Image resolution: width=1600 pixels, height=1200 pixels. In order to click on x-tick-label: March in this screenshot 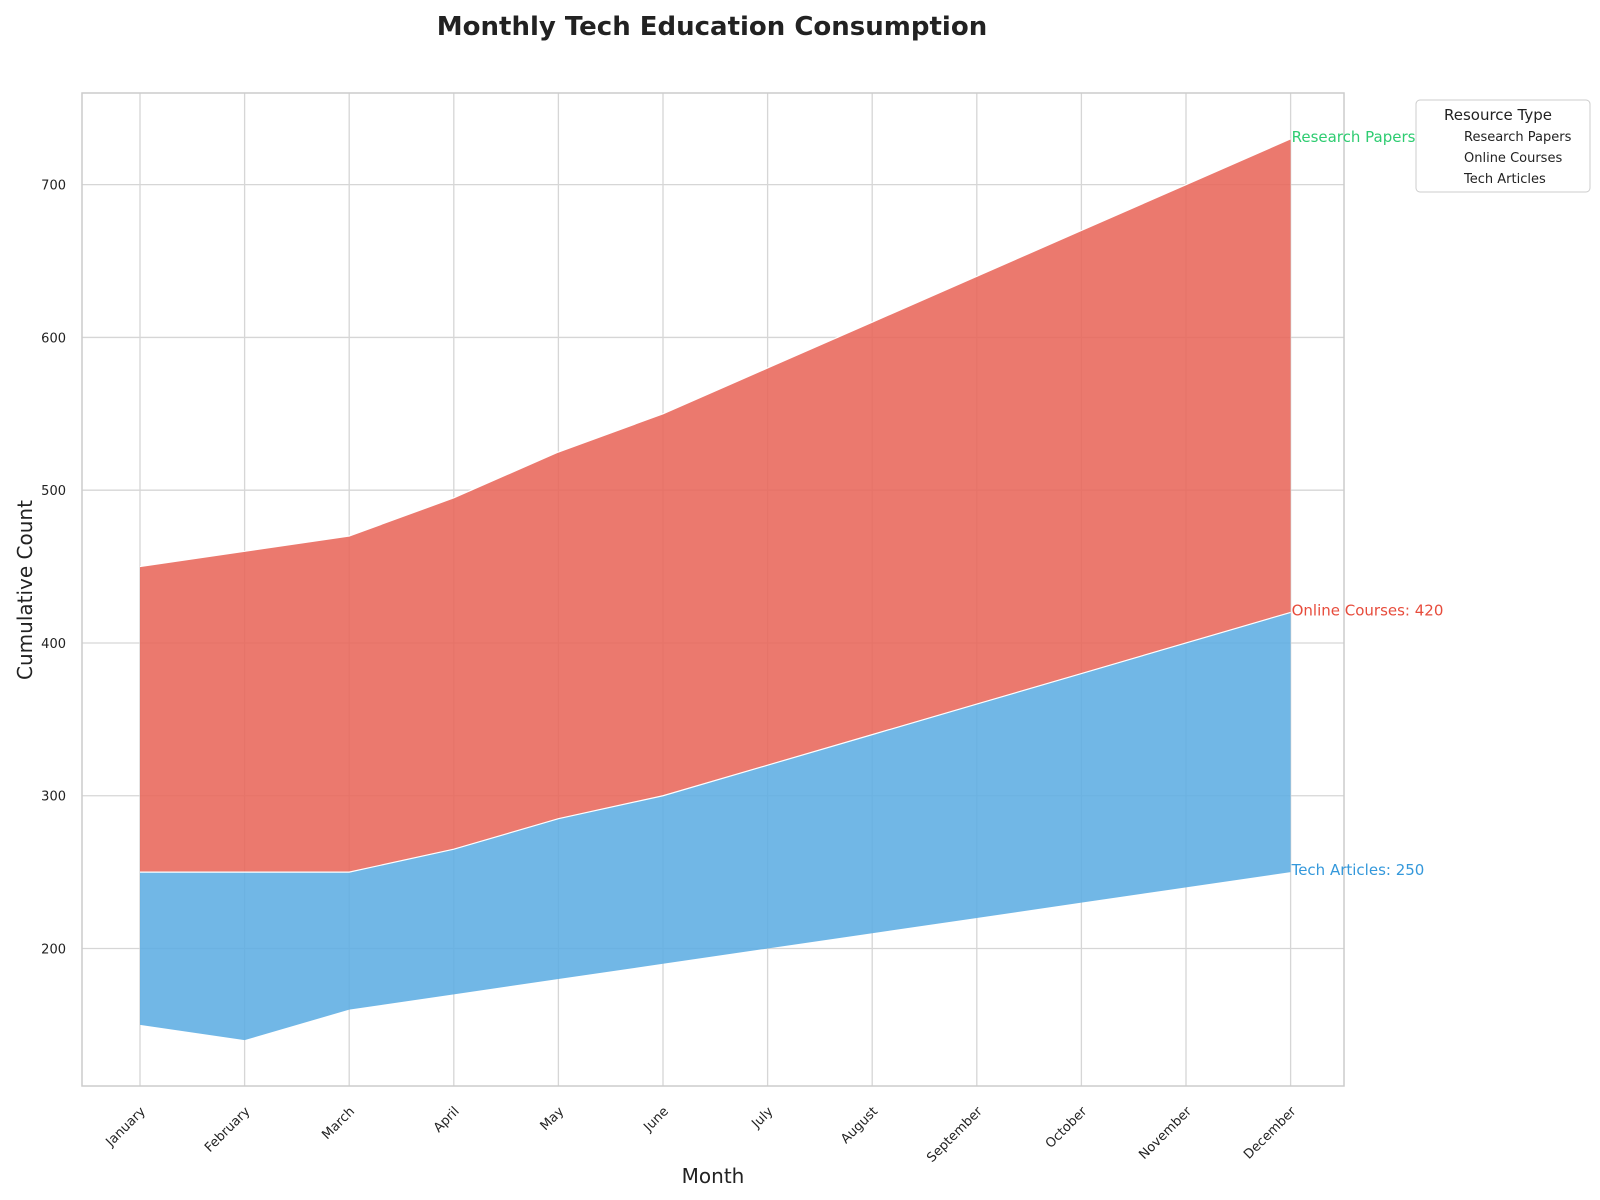, I will do `click(338, 1123)`.